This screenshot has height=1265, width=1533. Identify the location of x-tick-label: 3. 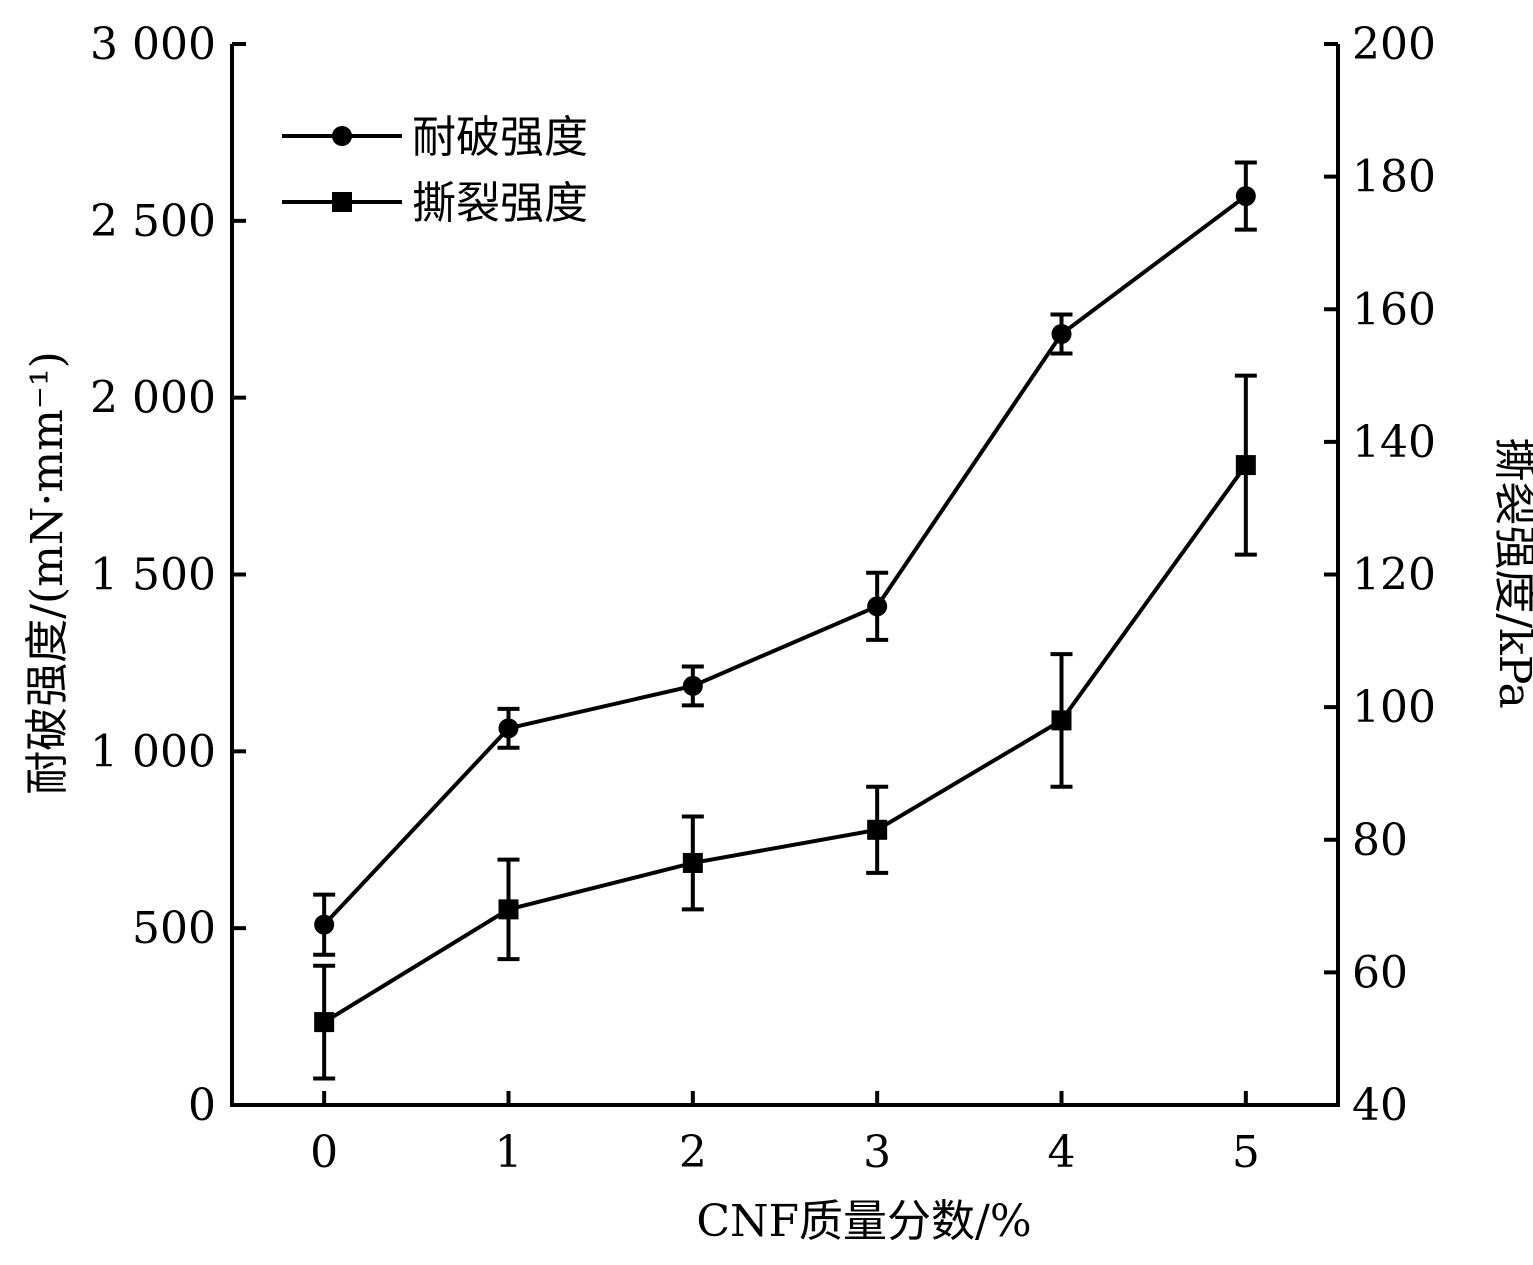
(877, 1152).